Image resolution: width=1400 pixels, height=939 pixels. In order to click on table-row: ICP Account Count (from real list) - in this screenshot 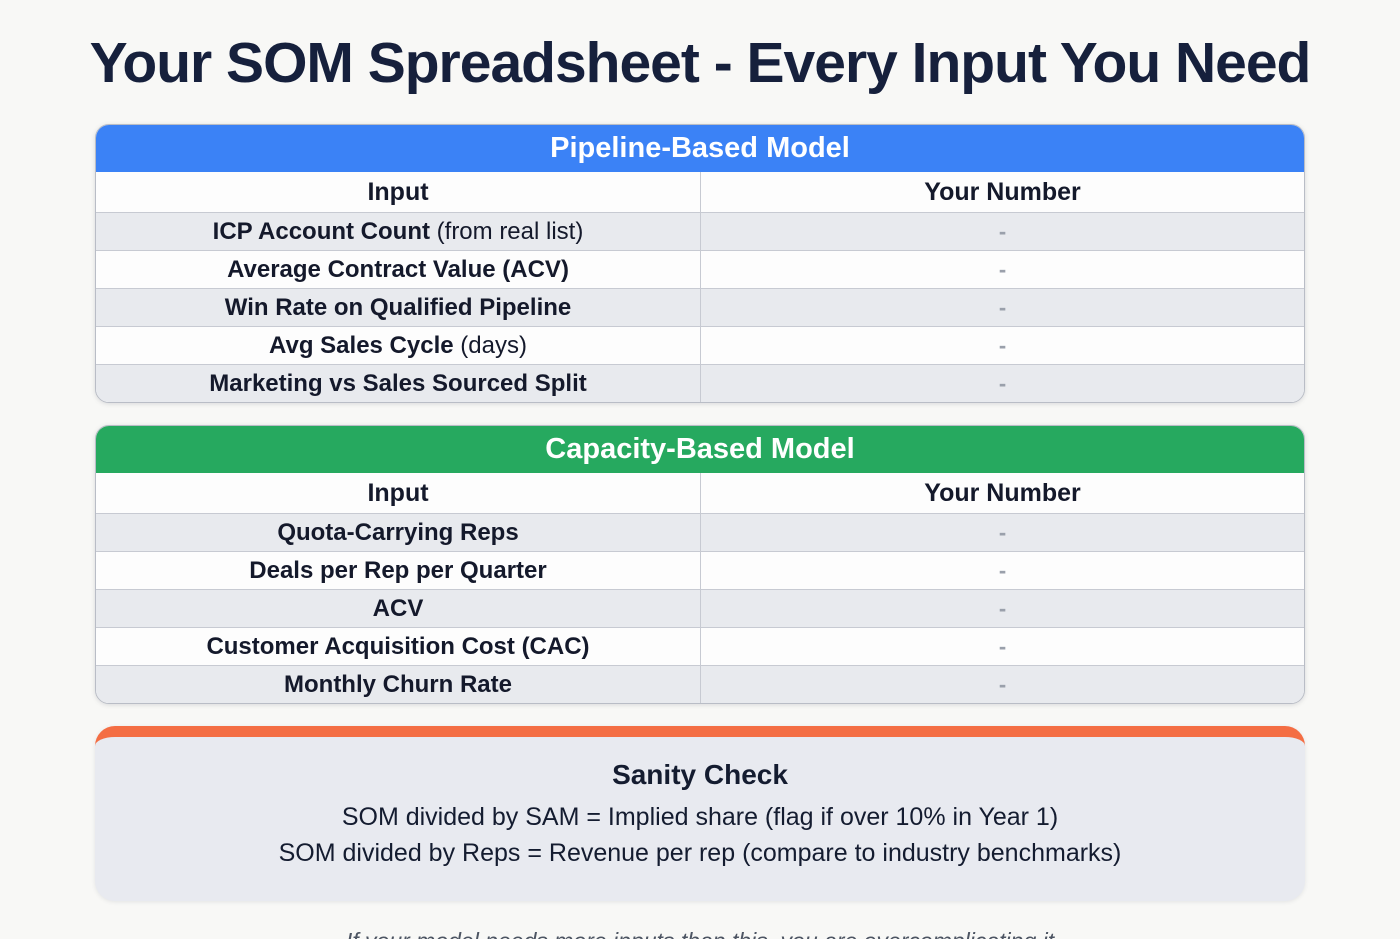, I will do `click(700, 231)`.